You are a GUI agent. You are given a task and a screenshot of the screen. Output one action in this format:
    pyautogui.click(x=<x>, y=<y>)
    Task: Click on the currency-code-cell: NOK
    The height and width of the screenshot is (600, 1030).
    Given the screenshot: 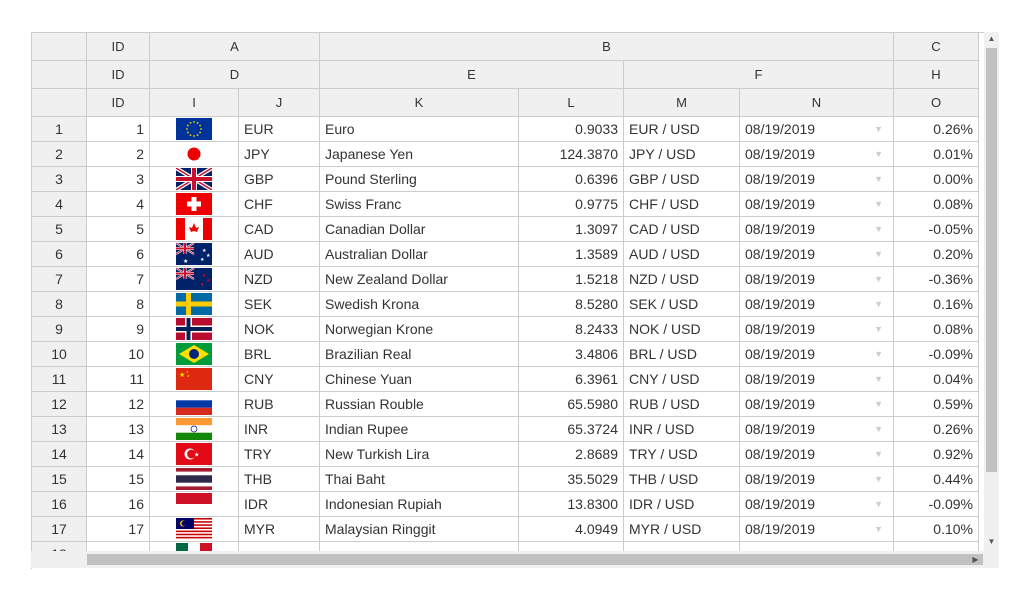 What is the action you would take?
    pyautogui.click(x=279, y=329)
    